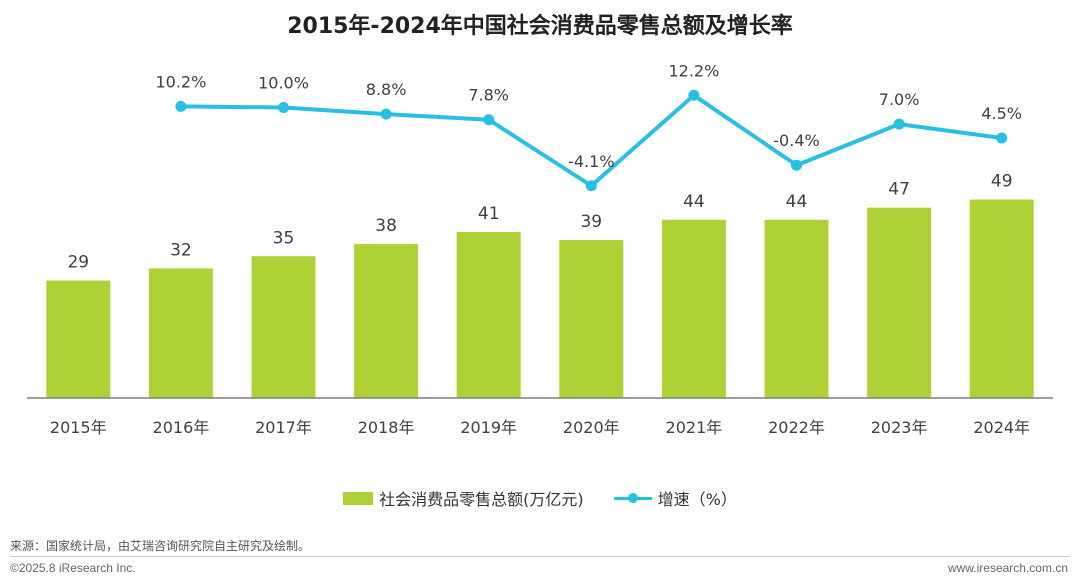 This screenshot has height=584, width=1080. Describe the element at coordinates (489, 214) in the screenshot. I see `bar-value-label: 41` at that location.